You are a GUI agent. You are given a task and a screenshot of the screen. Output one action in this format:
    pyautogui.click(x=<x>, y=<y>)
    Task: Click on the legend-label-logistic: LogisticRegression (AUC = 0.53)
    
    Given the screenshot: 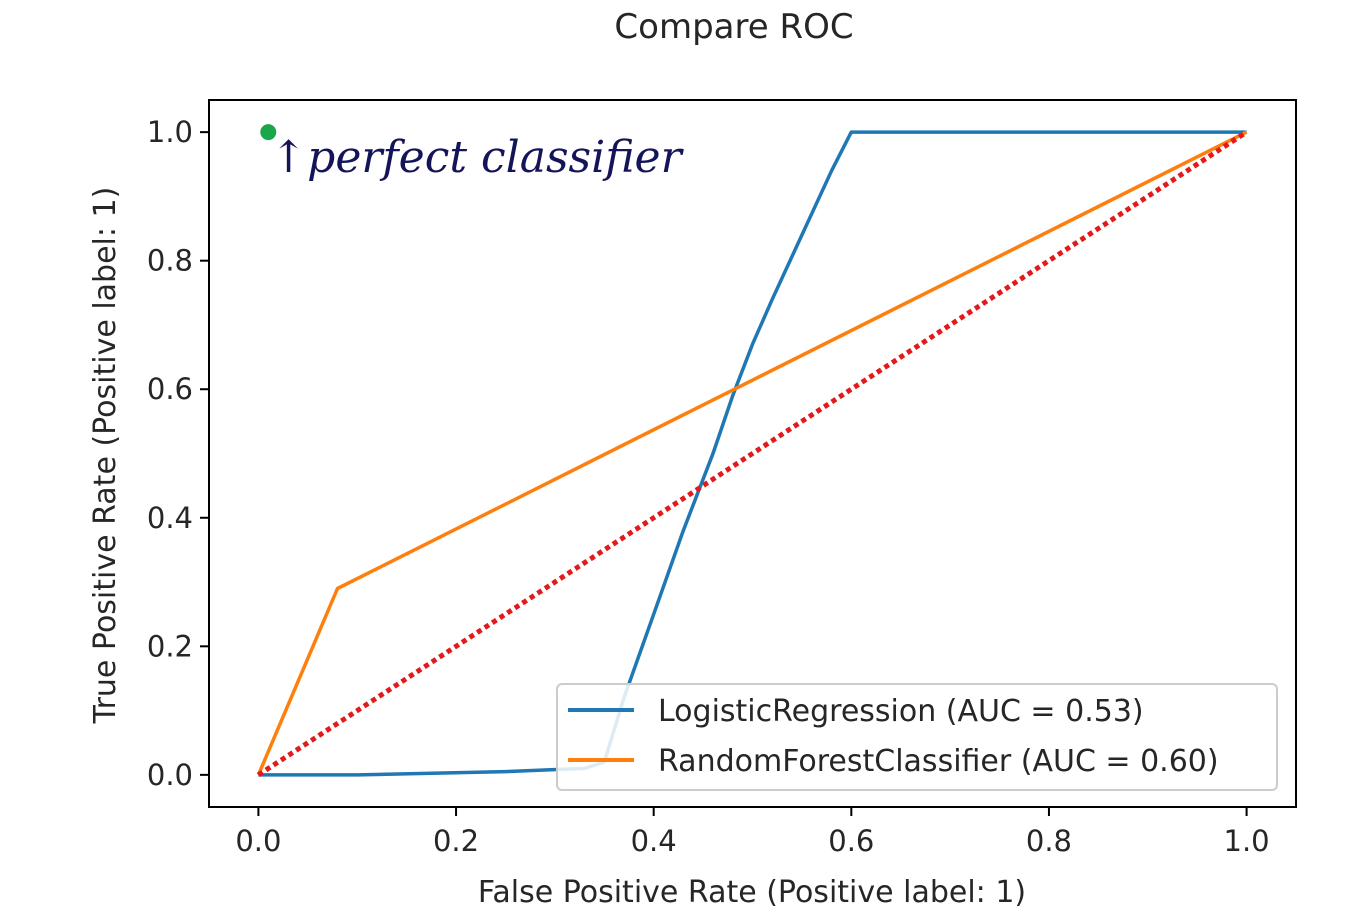 What is the action you would take?
    pyautogui.click(x=901, y=711)
    